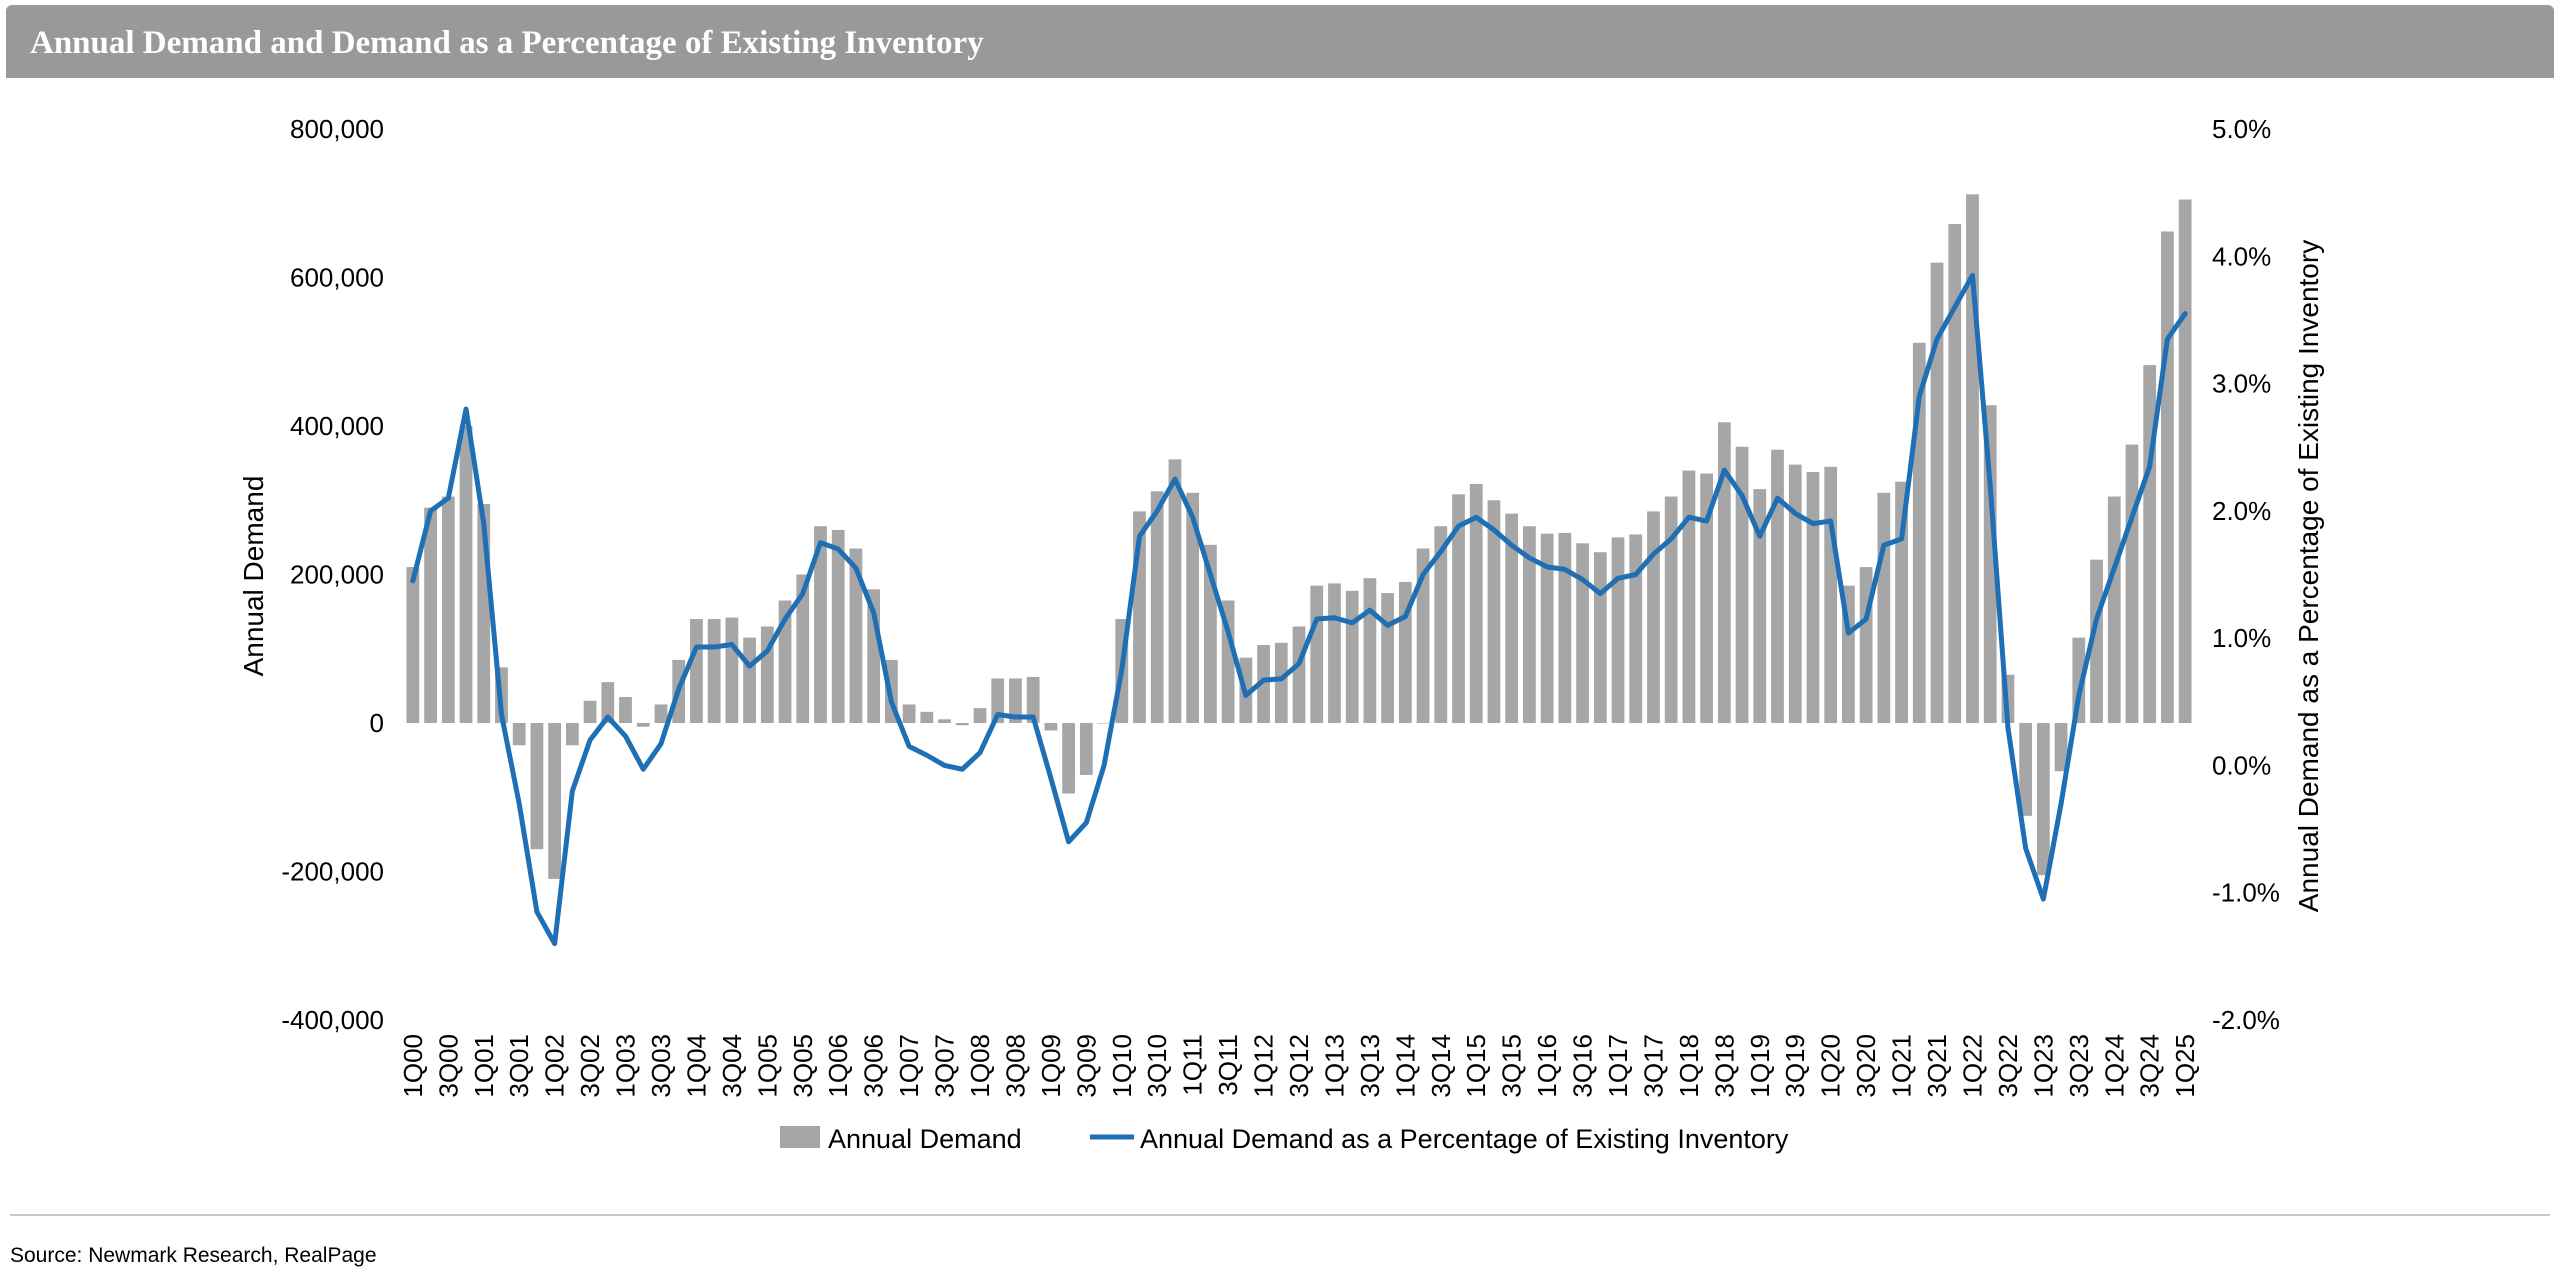  Describe the element at coordinates (1317, 654) in the screenshot. I see `bar-4Q12` at that location.